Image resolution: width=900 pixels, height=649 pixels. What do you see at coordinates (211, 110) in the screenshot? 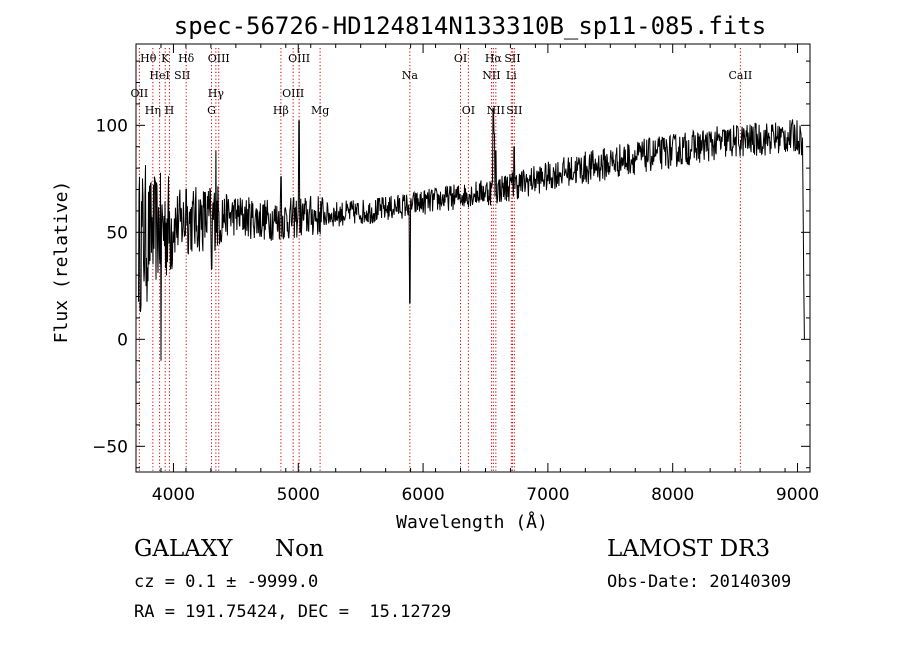
I see `line-label: G` at bounding box center [211, 110].